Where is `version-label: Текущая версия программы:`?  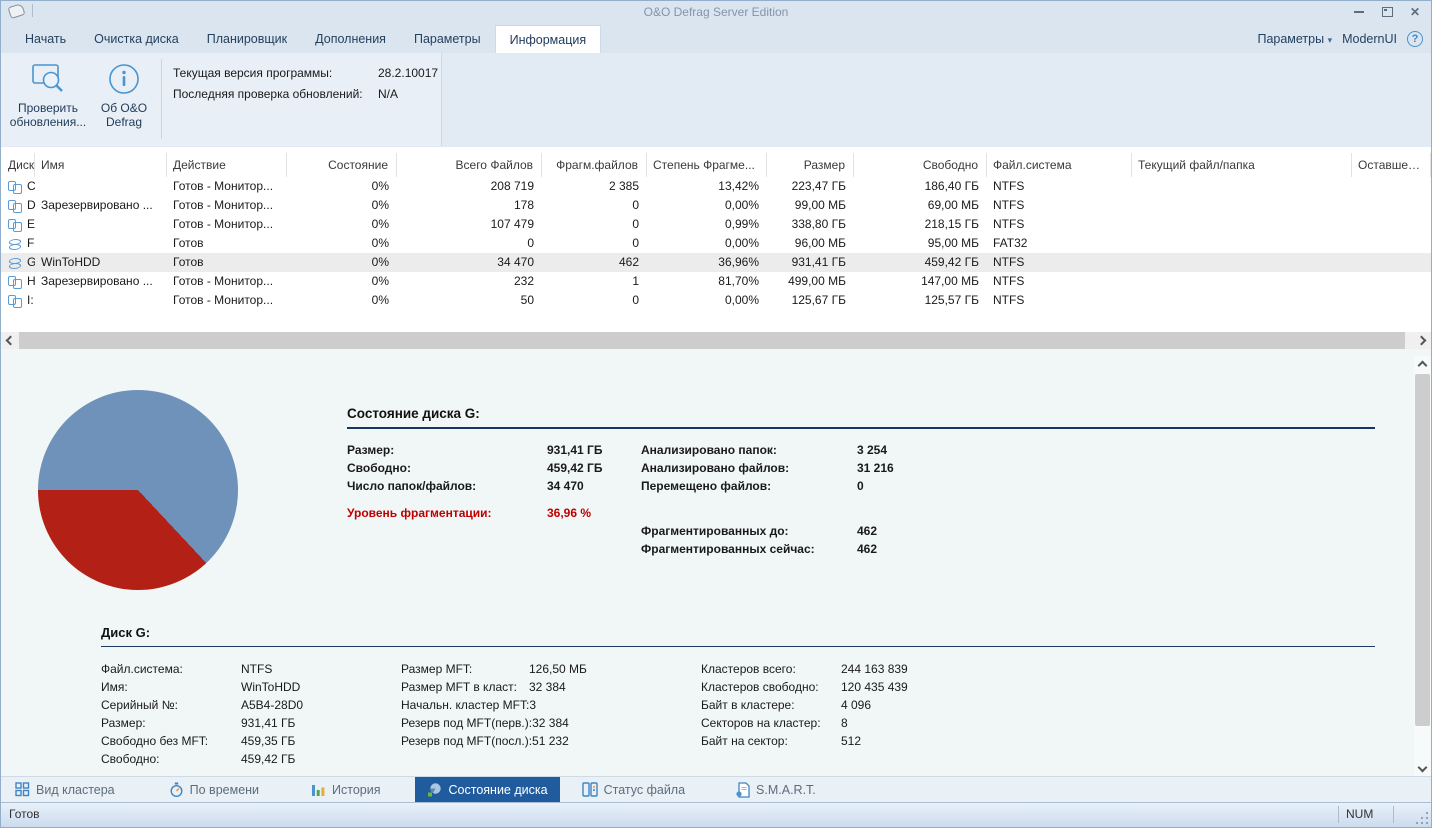
version-label: Текущая версия программы: is located at coordinates (253, 73).